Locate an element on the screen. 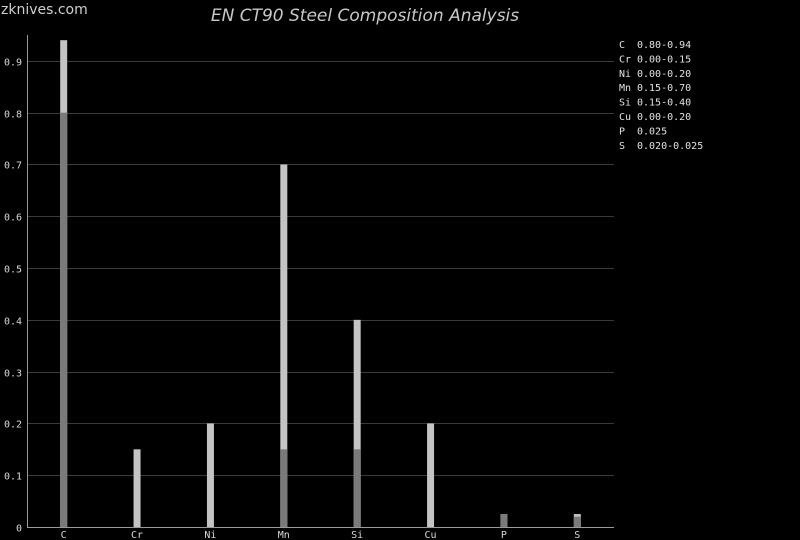  legend-value-si: 0.15-0.40 is located at coordinates (664, 103).